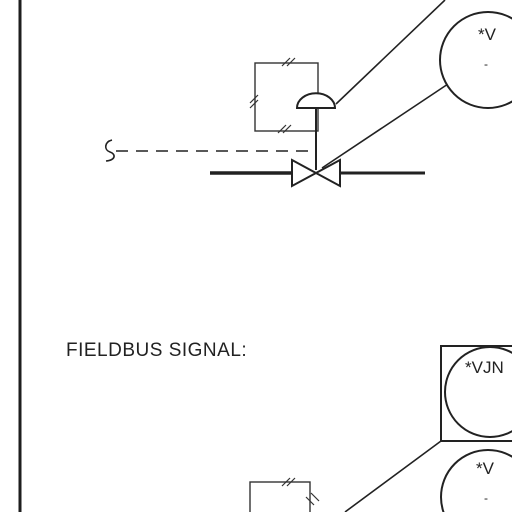 The image size is (512, 512). Describe the element at coordinates (484, 367) in the screenshot. I see `instrument-tag: *VJN` at that location.